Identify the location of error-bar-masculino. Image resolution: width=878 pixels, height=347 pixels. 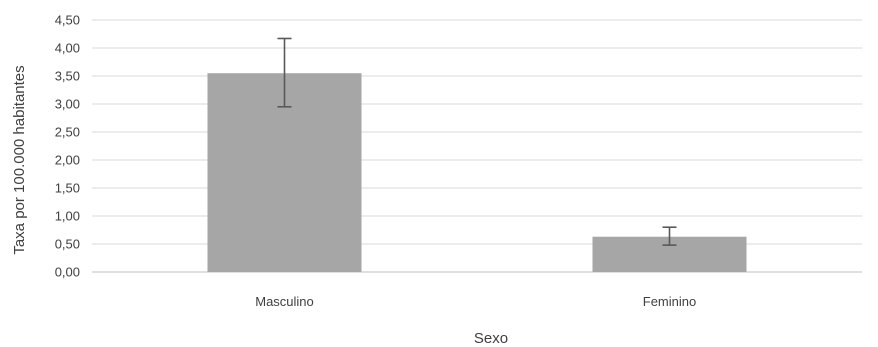
(284, 72).